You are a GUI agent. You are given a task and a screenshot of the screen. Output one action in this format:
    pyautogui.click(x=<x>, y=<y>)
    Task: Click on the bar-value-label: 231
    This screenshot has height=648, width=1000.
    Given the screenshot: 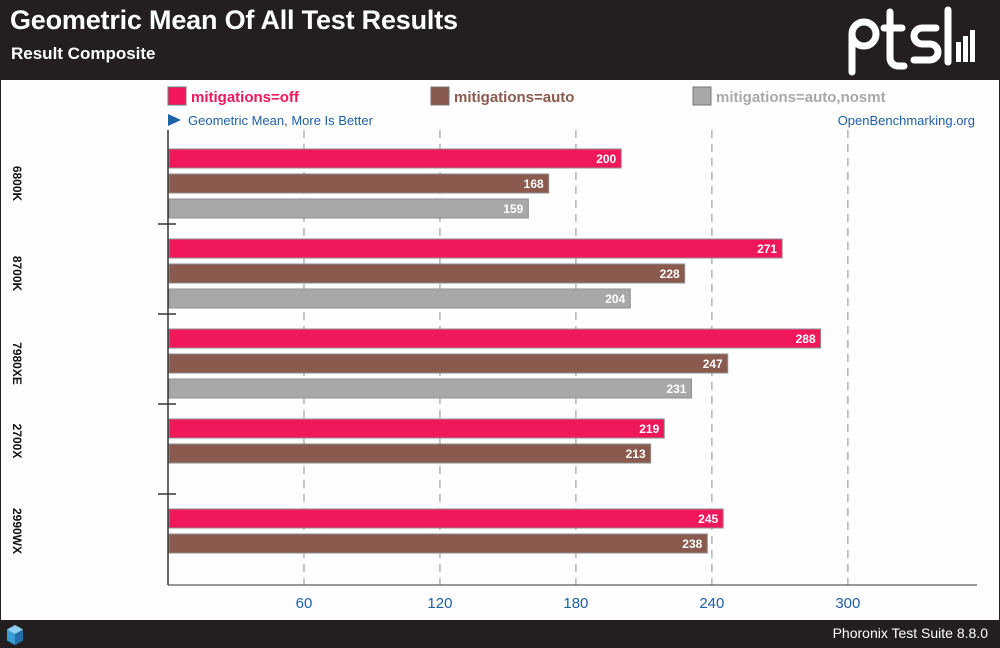 What is the action you would take?
    pyautogui.click(x=676, y=389)
    